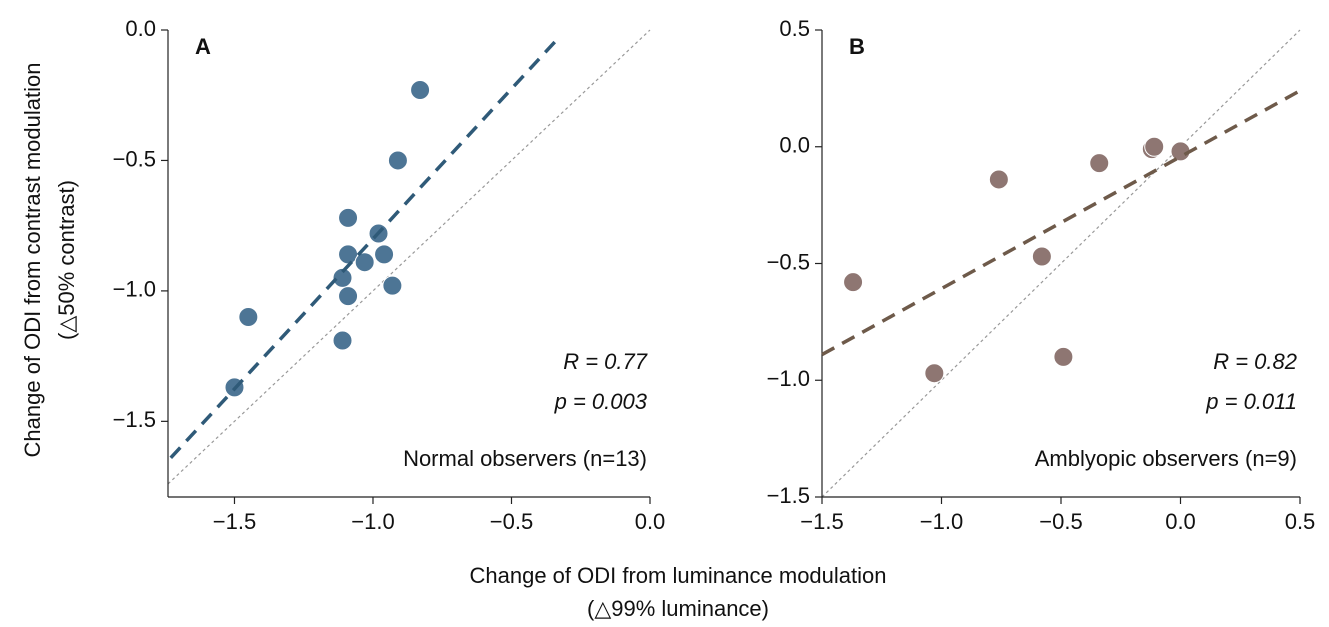 Image resolution: width=1329 pixels, height=627 pixels. What do you see at coordinates (857, 46) in the screenshot?
I see `panel-label: B` at bounding box center [857, 46].